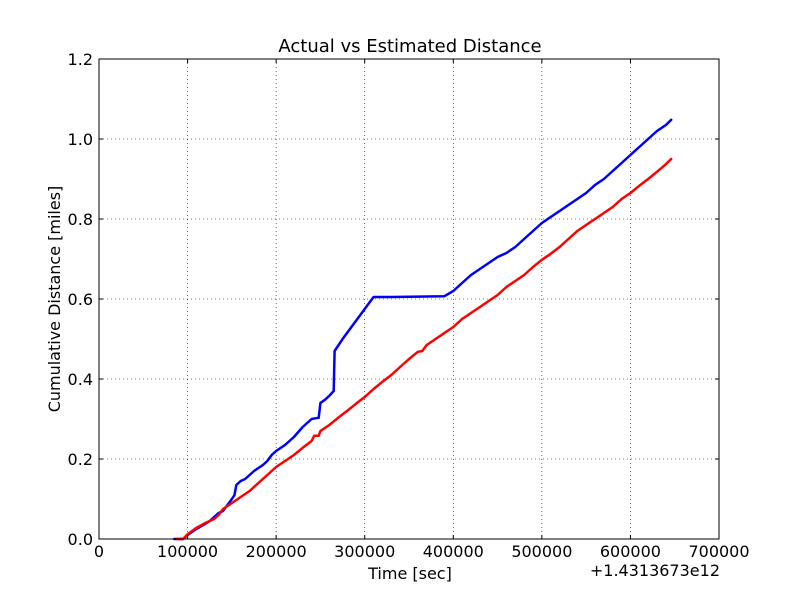 The height and width of the screenshot is (600, 800). Describe the element at coordinates (630, 551) in the screenshot. I see `x-tick-label: 600000` at that location.